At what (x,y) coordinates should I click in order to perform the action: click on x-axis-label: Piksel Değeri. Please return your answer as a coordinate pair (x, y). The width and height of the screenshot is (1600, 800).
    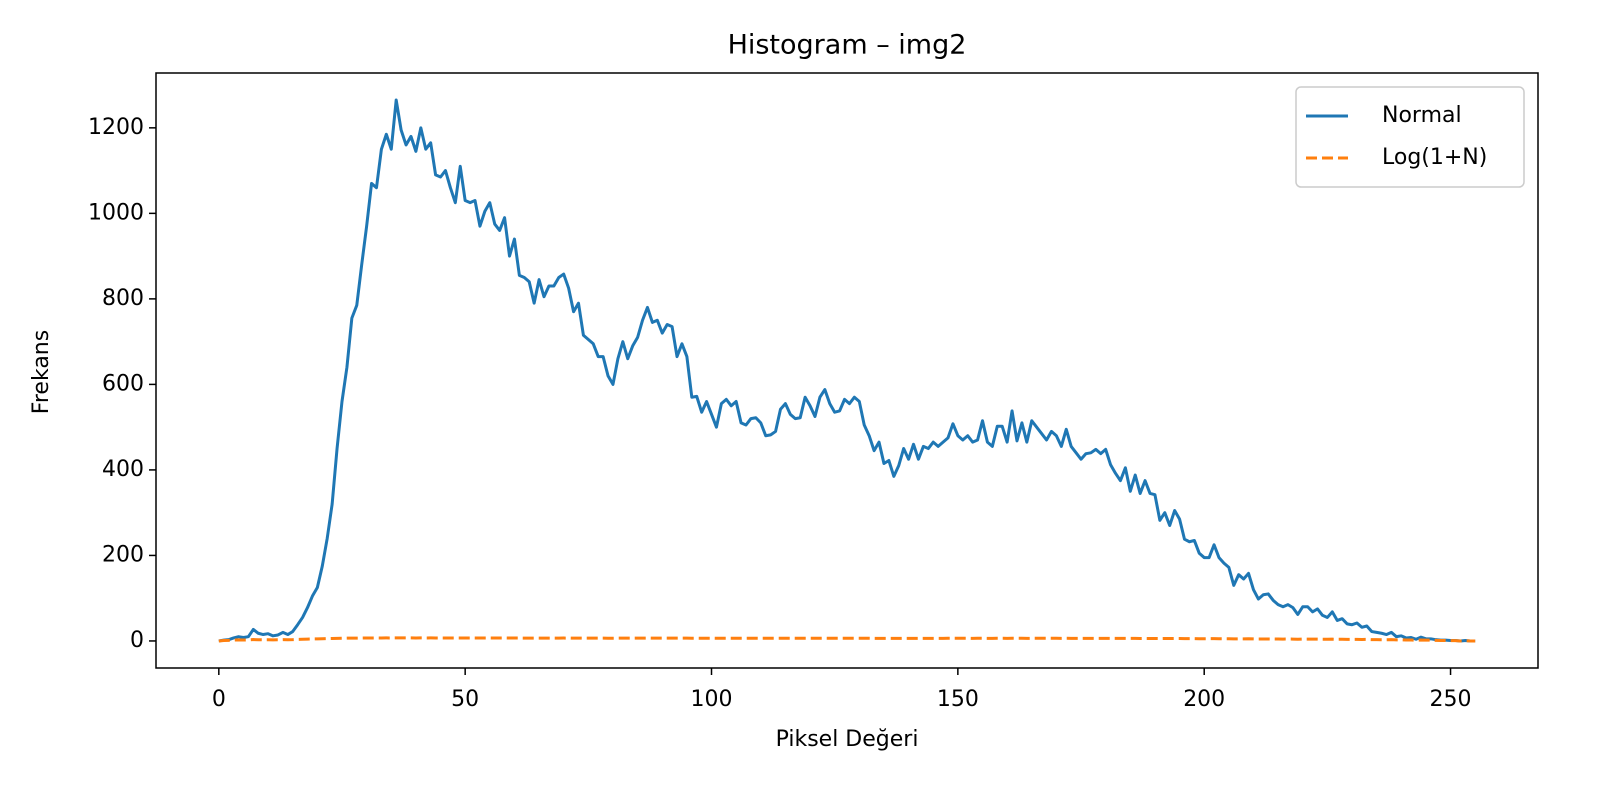
    Looking at the image, I should click on (847, 739).